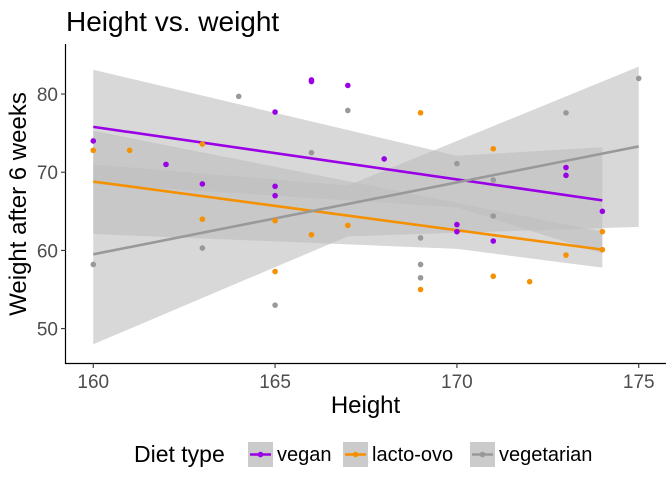 Image resolution: width=672 pixels, height=480 pixels. What do you see at coordinates (348, 163) in the screenshot?
I see `fit-line-vegan` at bounding box center [348, 163].